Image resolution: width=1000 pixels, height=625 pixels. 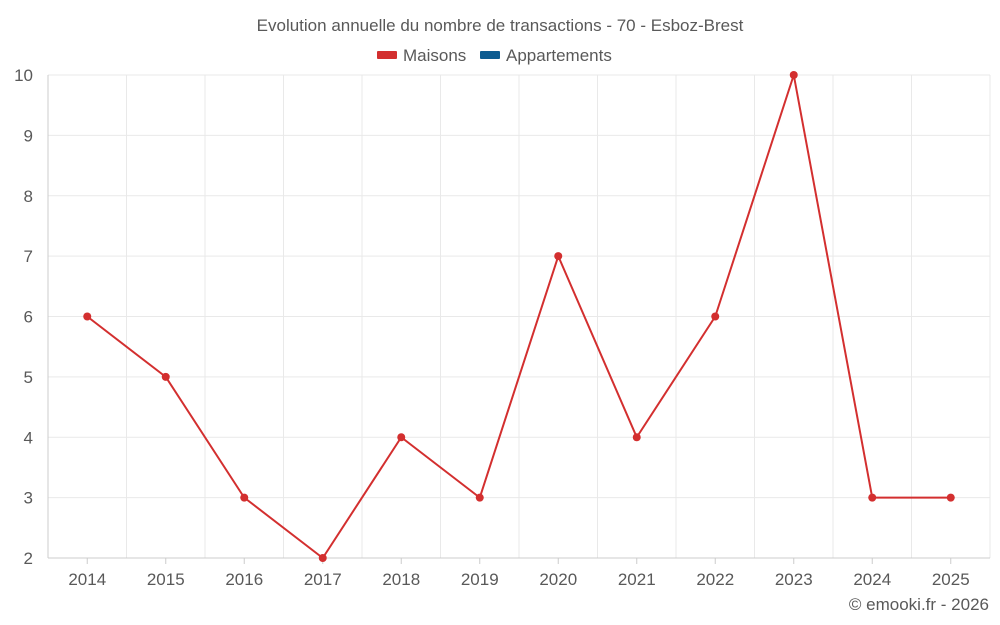 I want to click on x-tick-label: 2017, so click(x=323, y=579).